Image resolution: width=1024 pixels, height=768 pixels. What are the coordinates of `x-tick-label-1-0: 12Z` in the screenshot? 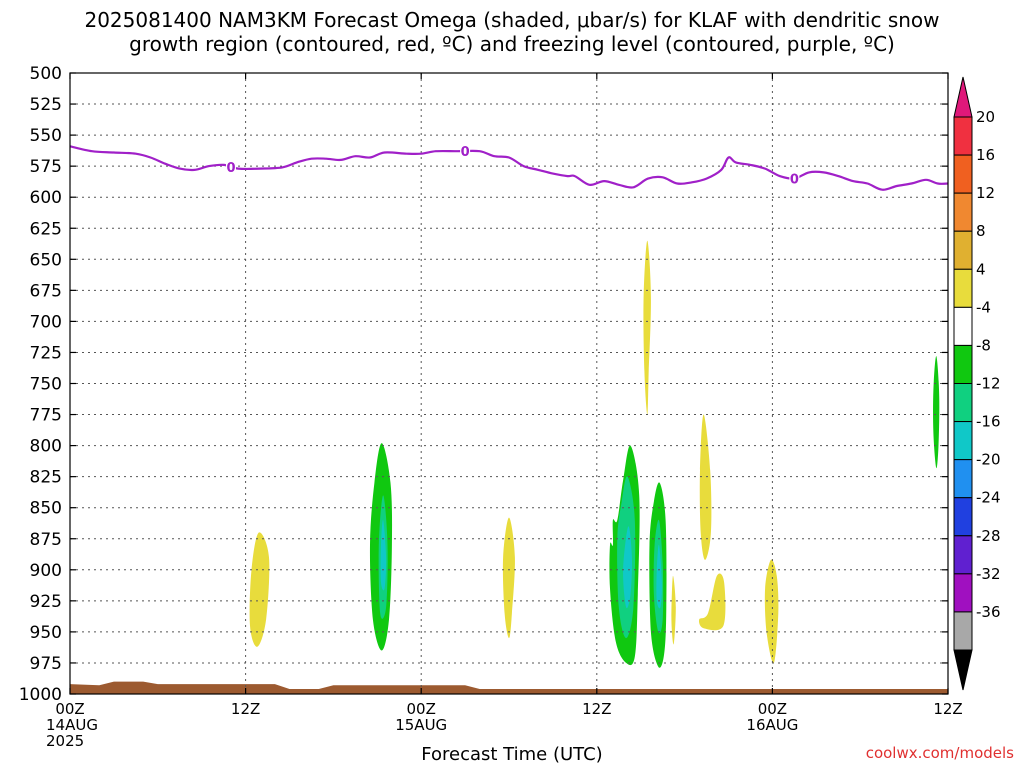 It's located at (245, 709).